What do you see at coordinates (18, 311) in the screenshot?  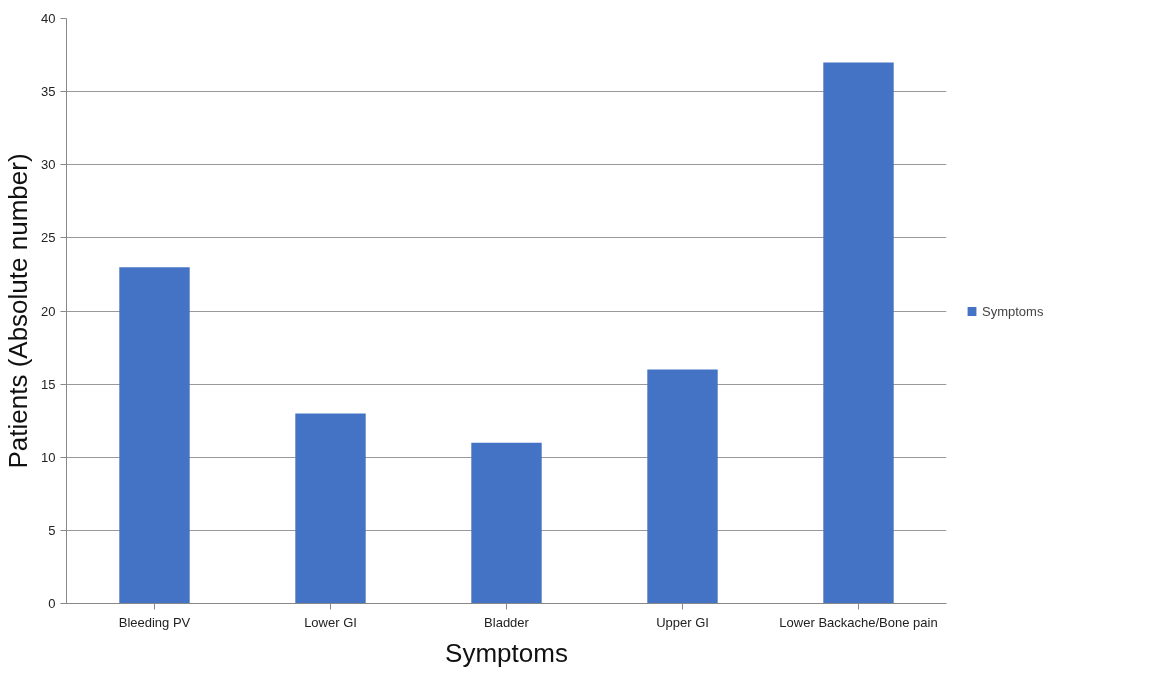 I see `y-axis-title: Patients (Absolute number)` at bounding box center [18, 311].